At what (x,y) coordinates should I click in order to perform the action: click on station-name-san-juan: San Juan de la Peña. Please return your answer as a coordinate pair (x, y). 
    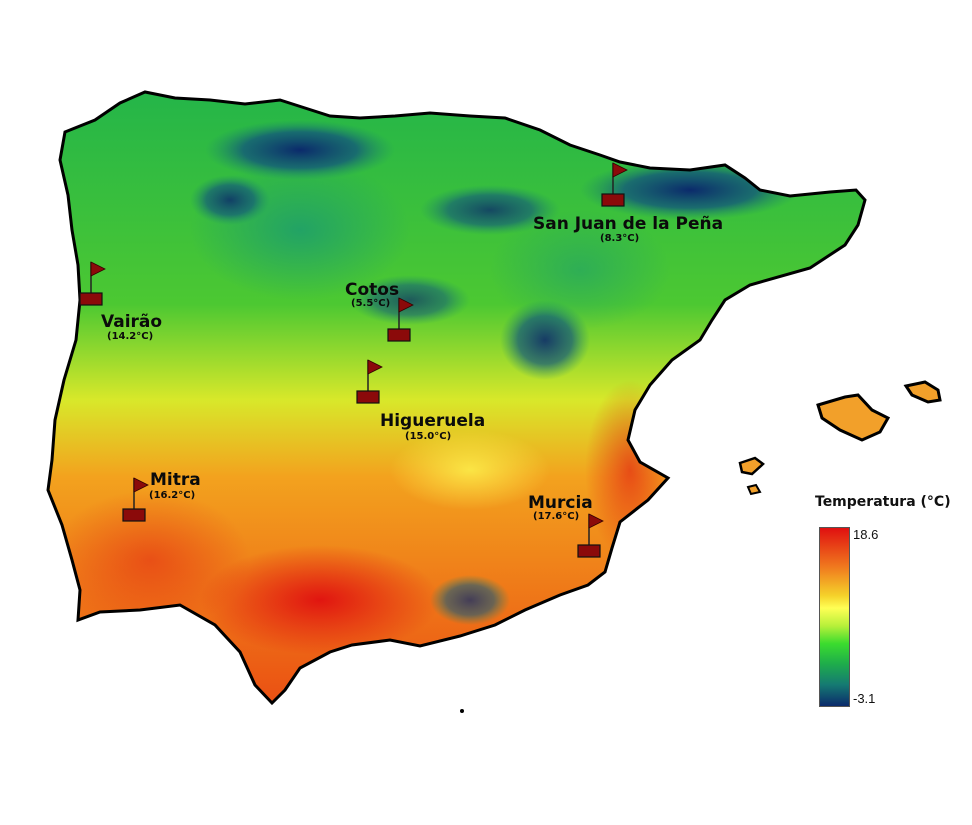
    Looking at the image, I should click on (628, 224).